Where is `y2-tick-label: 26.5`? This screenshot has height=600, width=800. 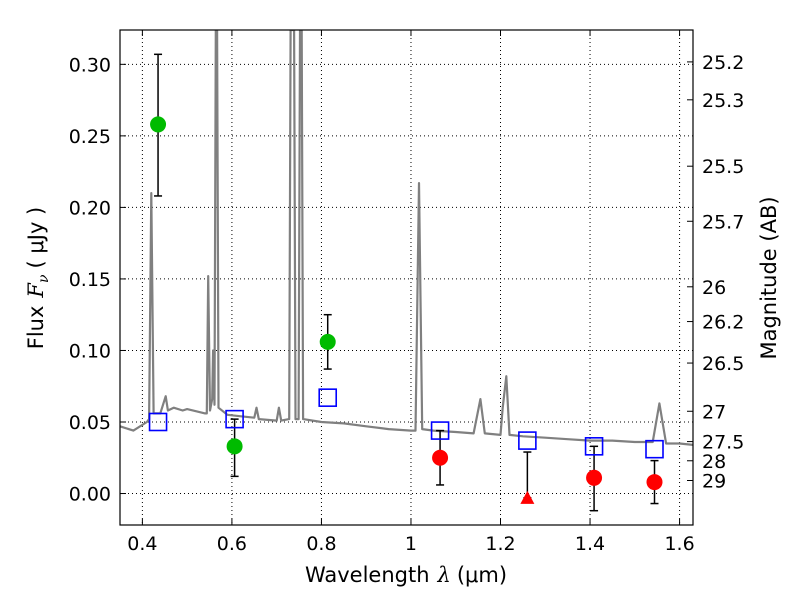
y2-tick-label: 26.5 is located at coordinates (723, 364).